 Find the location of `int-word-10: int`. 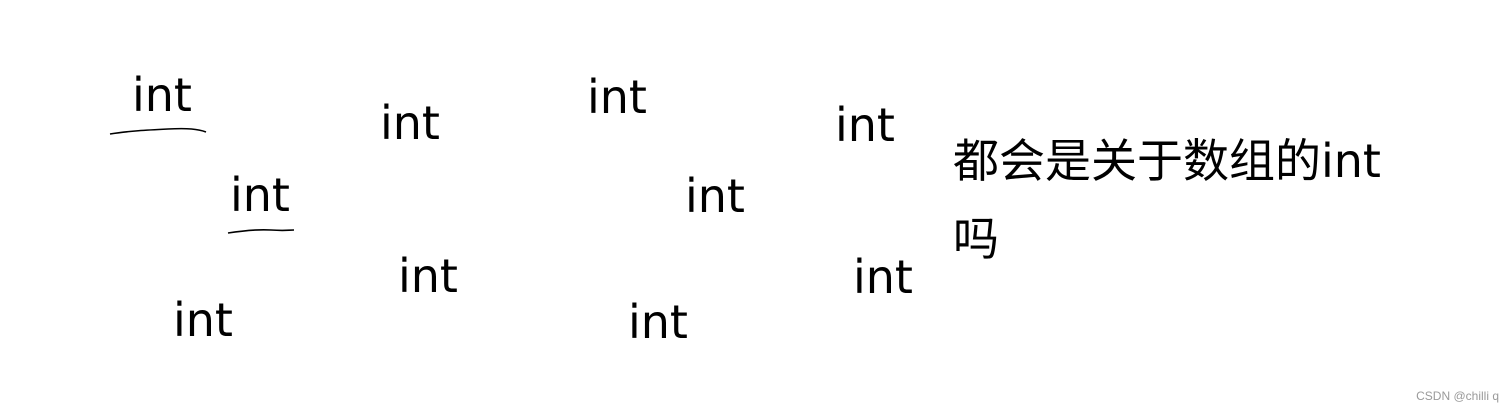

int-word-10: int is located at coordinates (658, 322).